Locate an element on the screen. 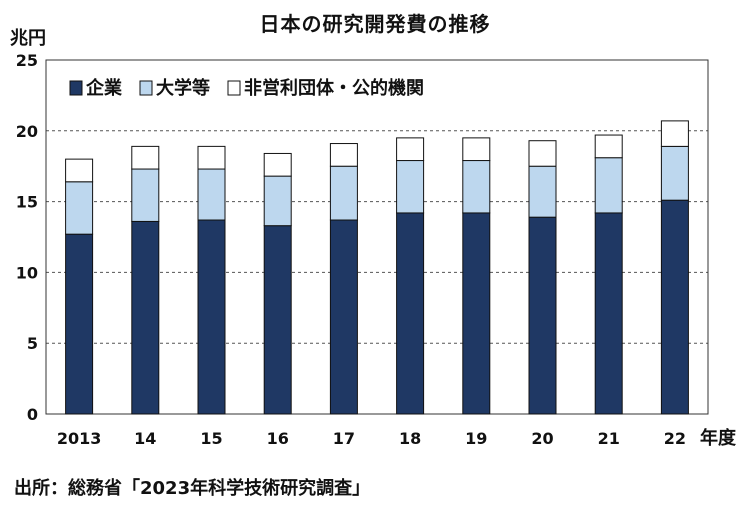 The image size is (750, 510). y-tick-label: 20 is located at coordinates (27, 131).